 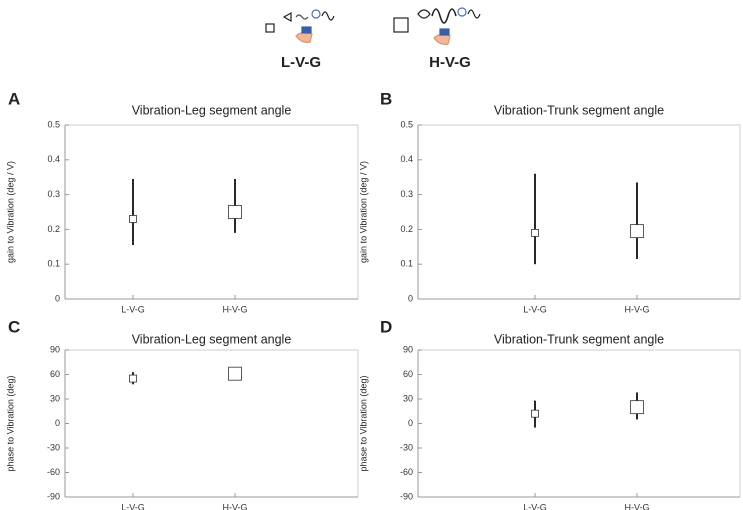 What do you see at coordinates (14, 98) in the screenshot?
I see `panel-letter: A` at bounding box center [14, 98].